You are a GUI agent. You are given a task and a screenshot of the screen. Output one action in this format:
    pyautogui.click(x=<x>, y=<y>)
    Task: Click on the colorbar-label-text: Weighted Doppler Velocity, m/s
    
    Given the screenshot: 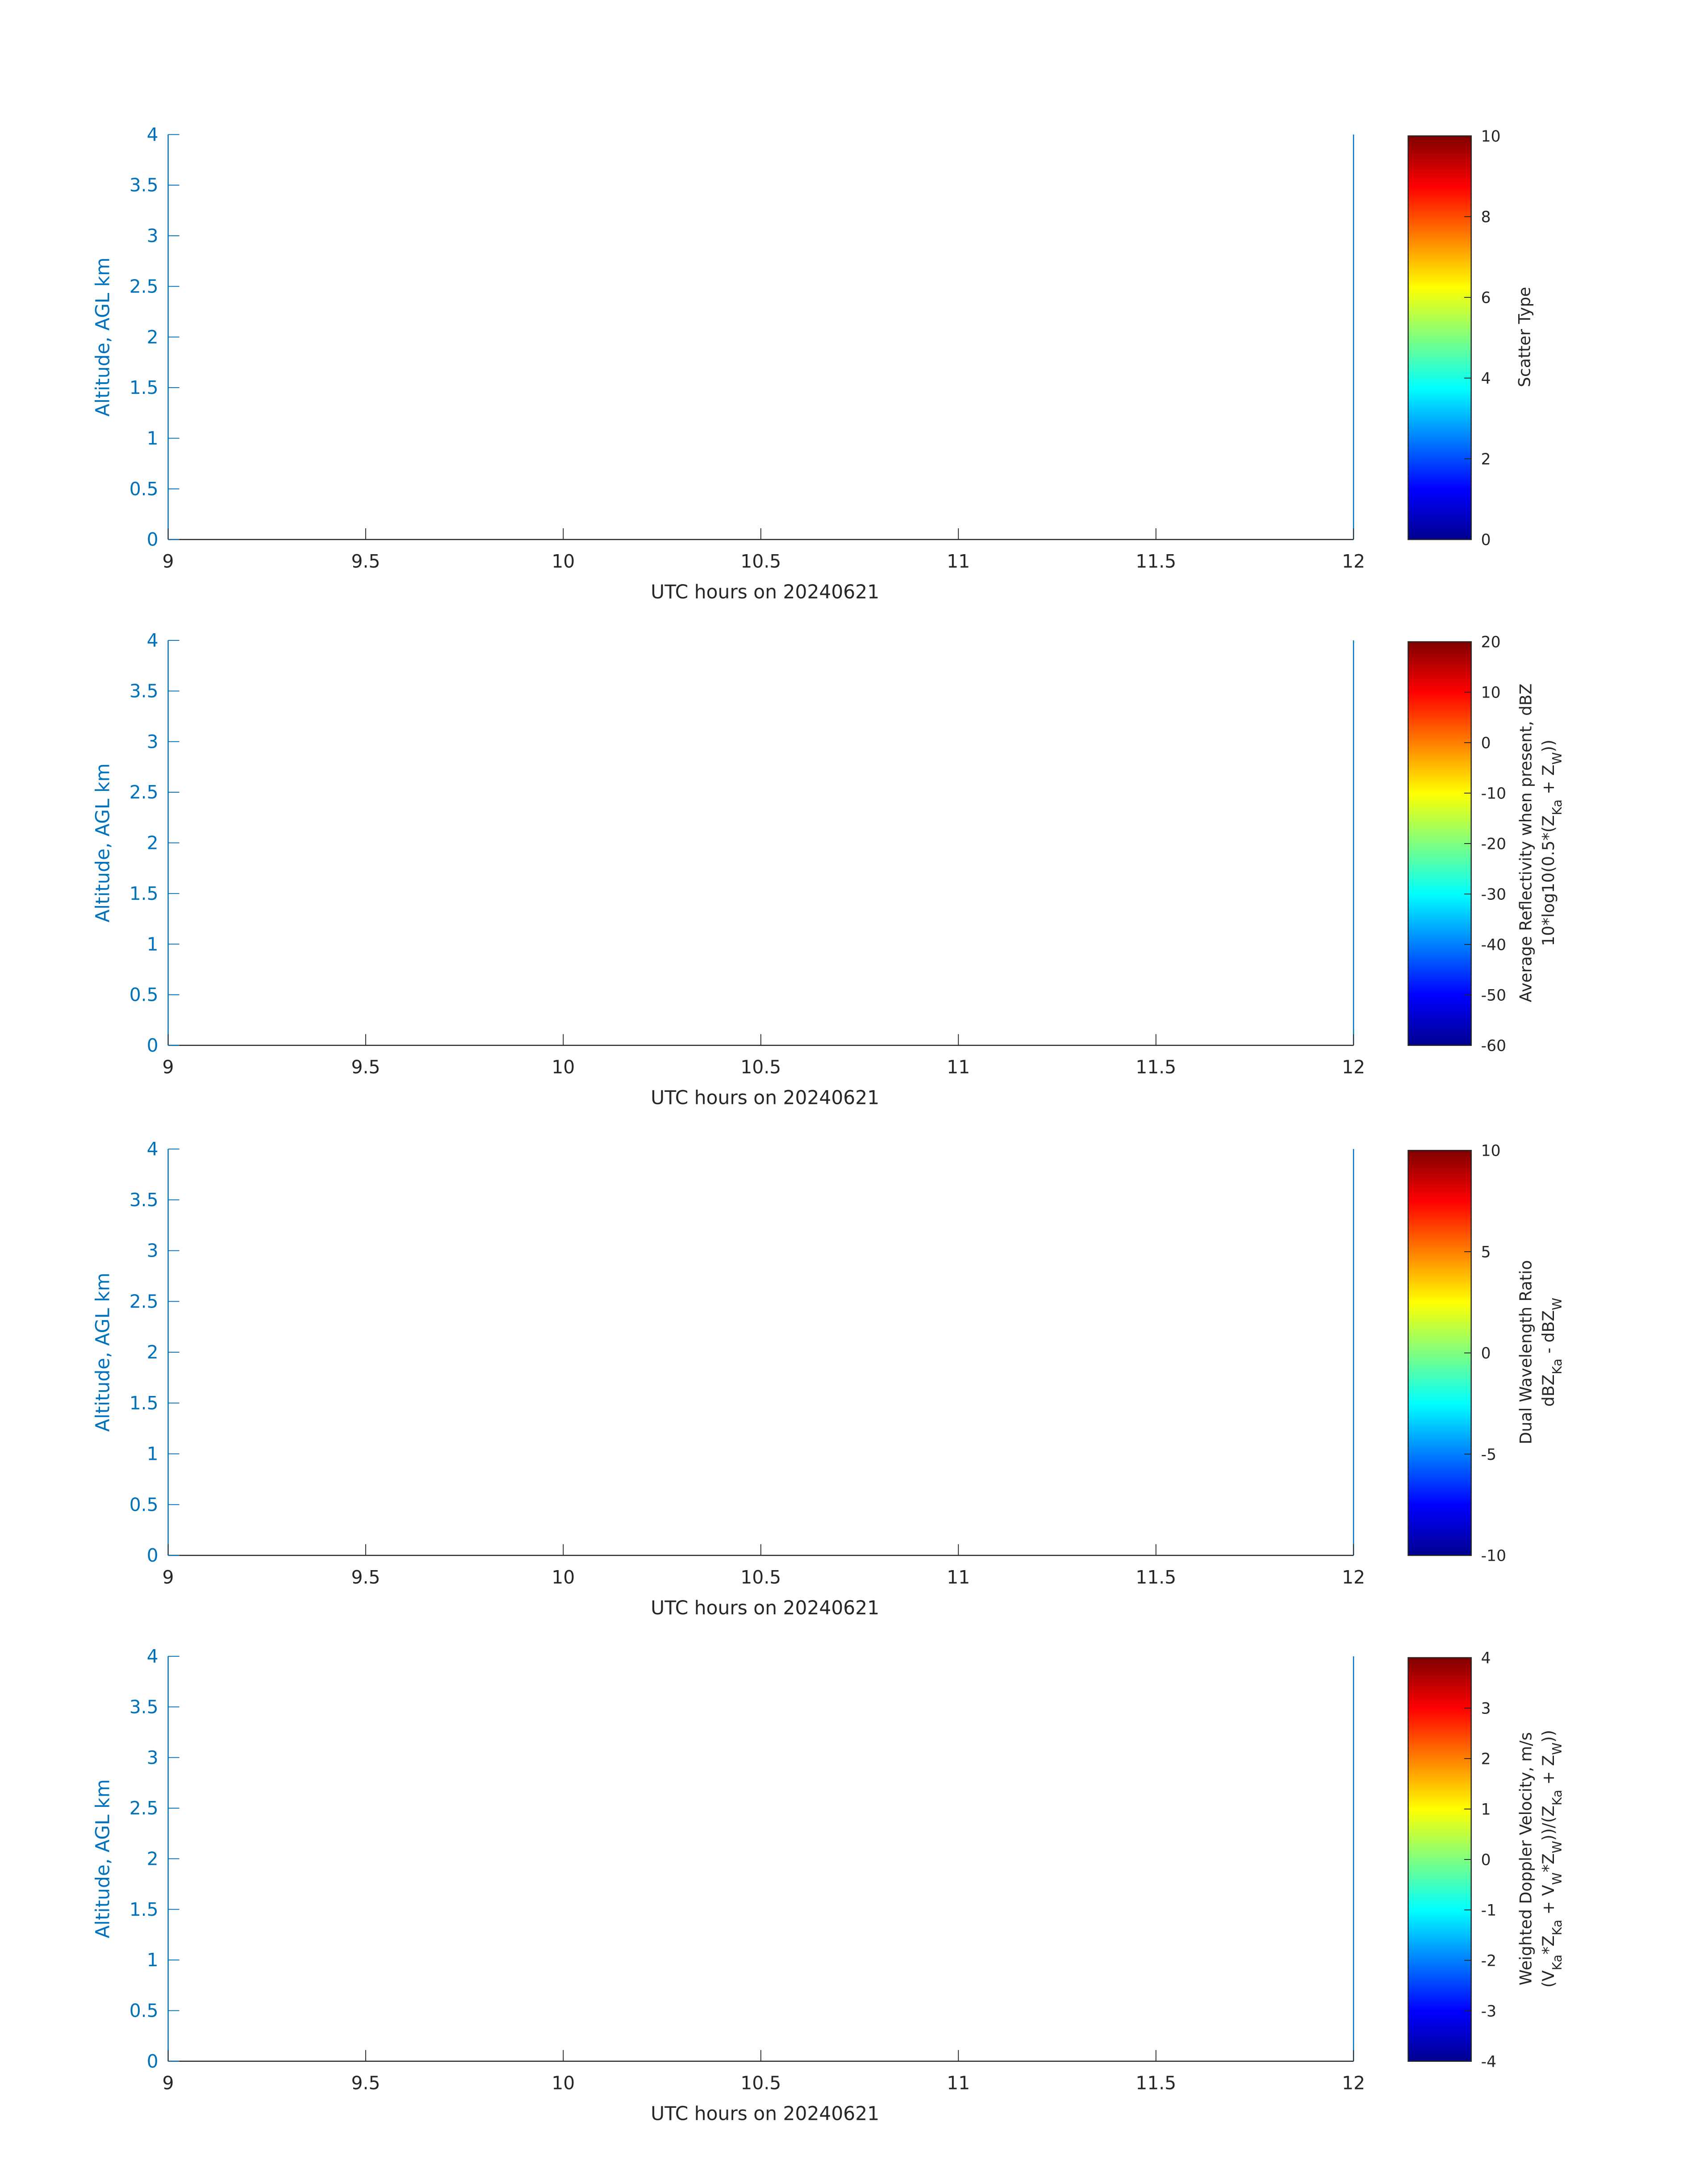 What is the action you would take?
    pyautogui.click(x=1526, y=1858)
    